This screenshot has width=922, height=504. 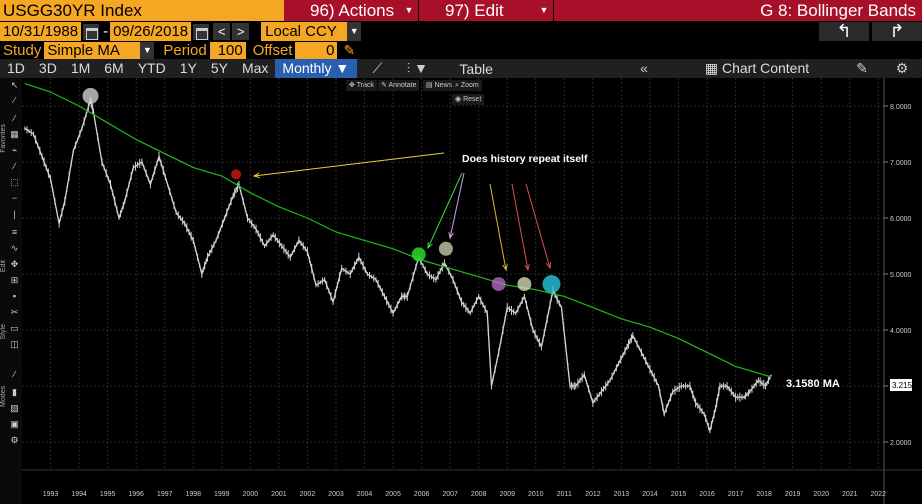 What do you see at coordinates (188, 68) in the screenshot?
I see `range-1y: 1Y` at bounding box center [188, 68].